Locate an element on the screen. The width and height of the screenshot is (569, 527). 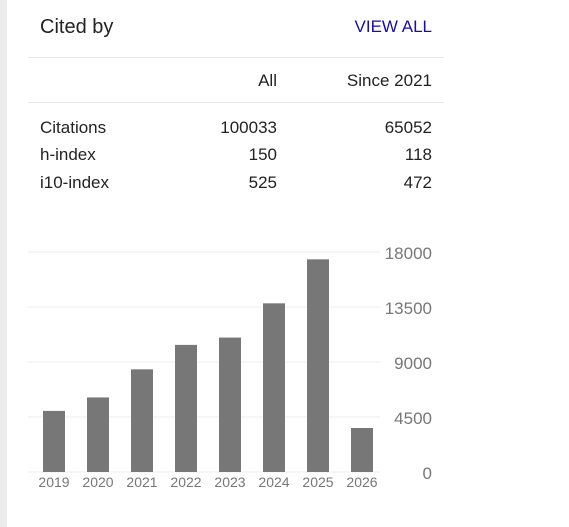
row-label: Citations is located at coordinates (73, 127).